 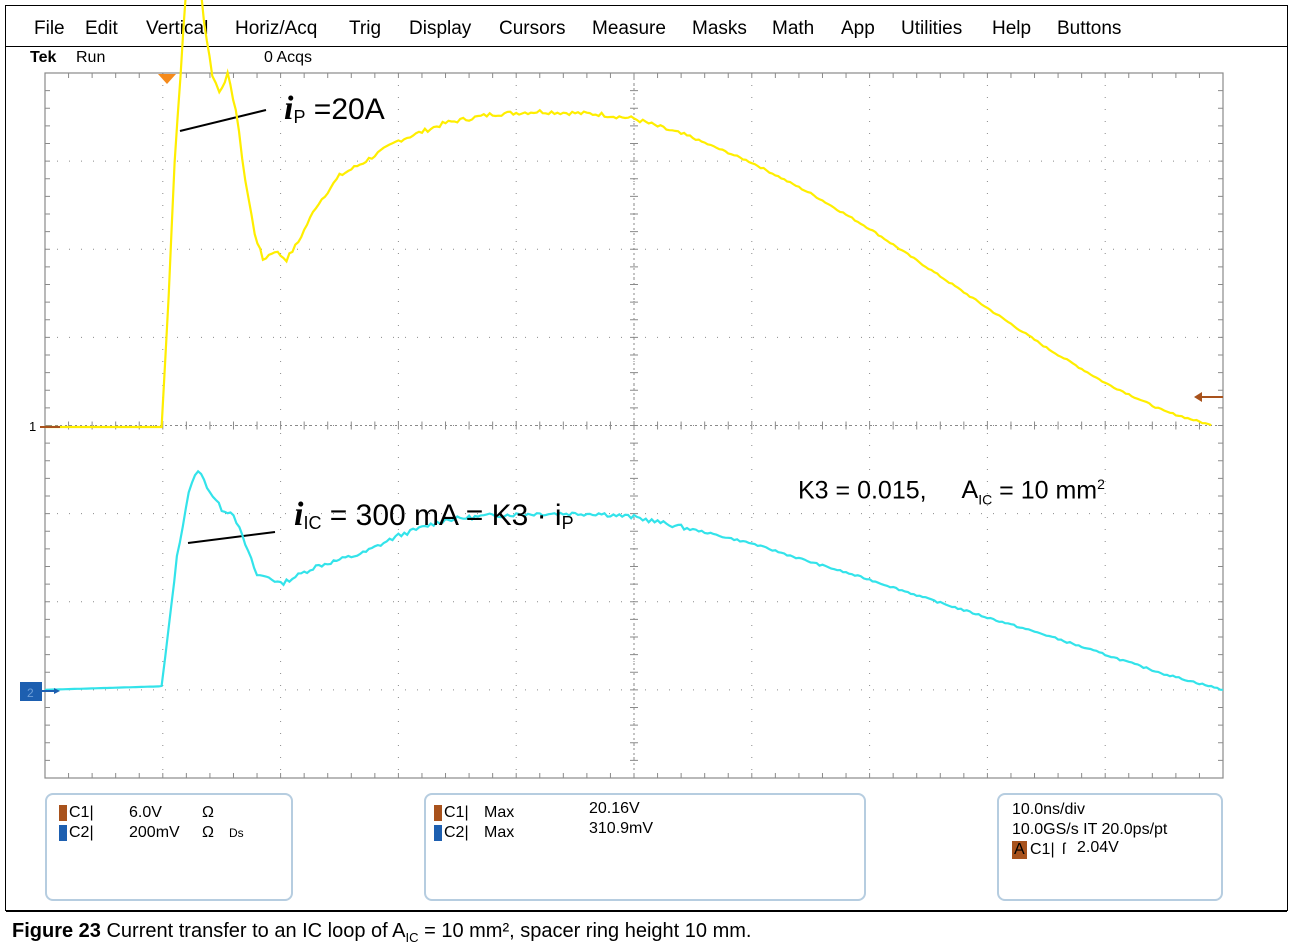 What do you see at coordinates (645, 847) in the screenshot?
I see `measurement-panel: C1| Max 20.16V C2| Max 310.9mV` at bounding box center [645, 847].